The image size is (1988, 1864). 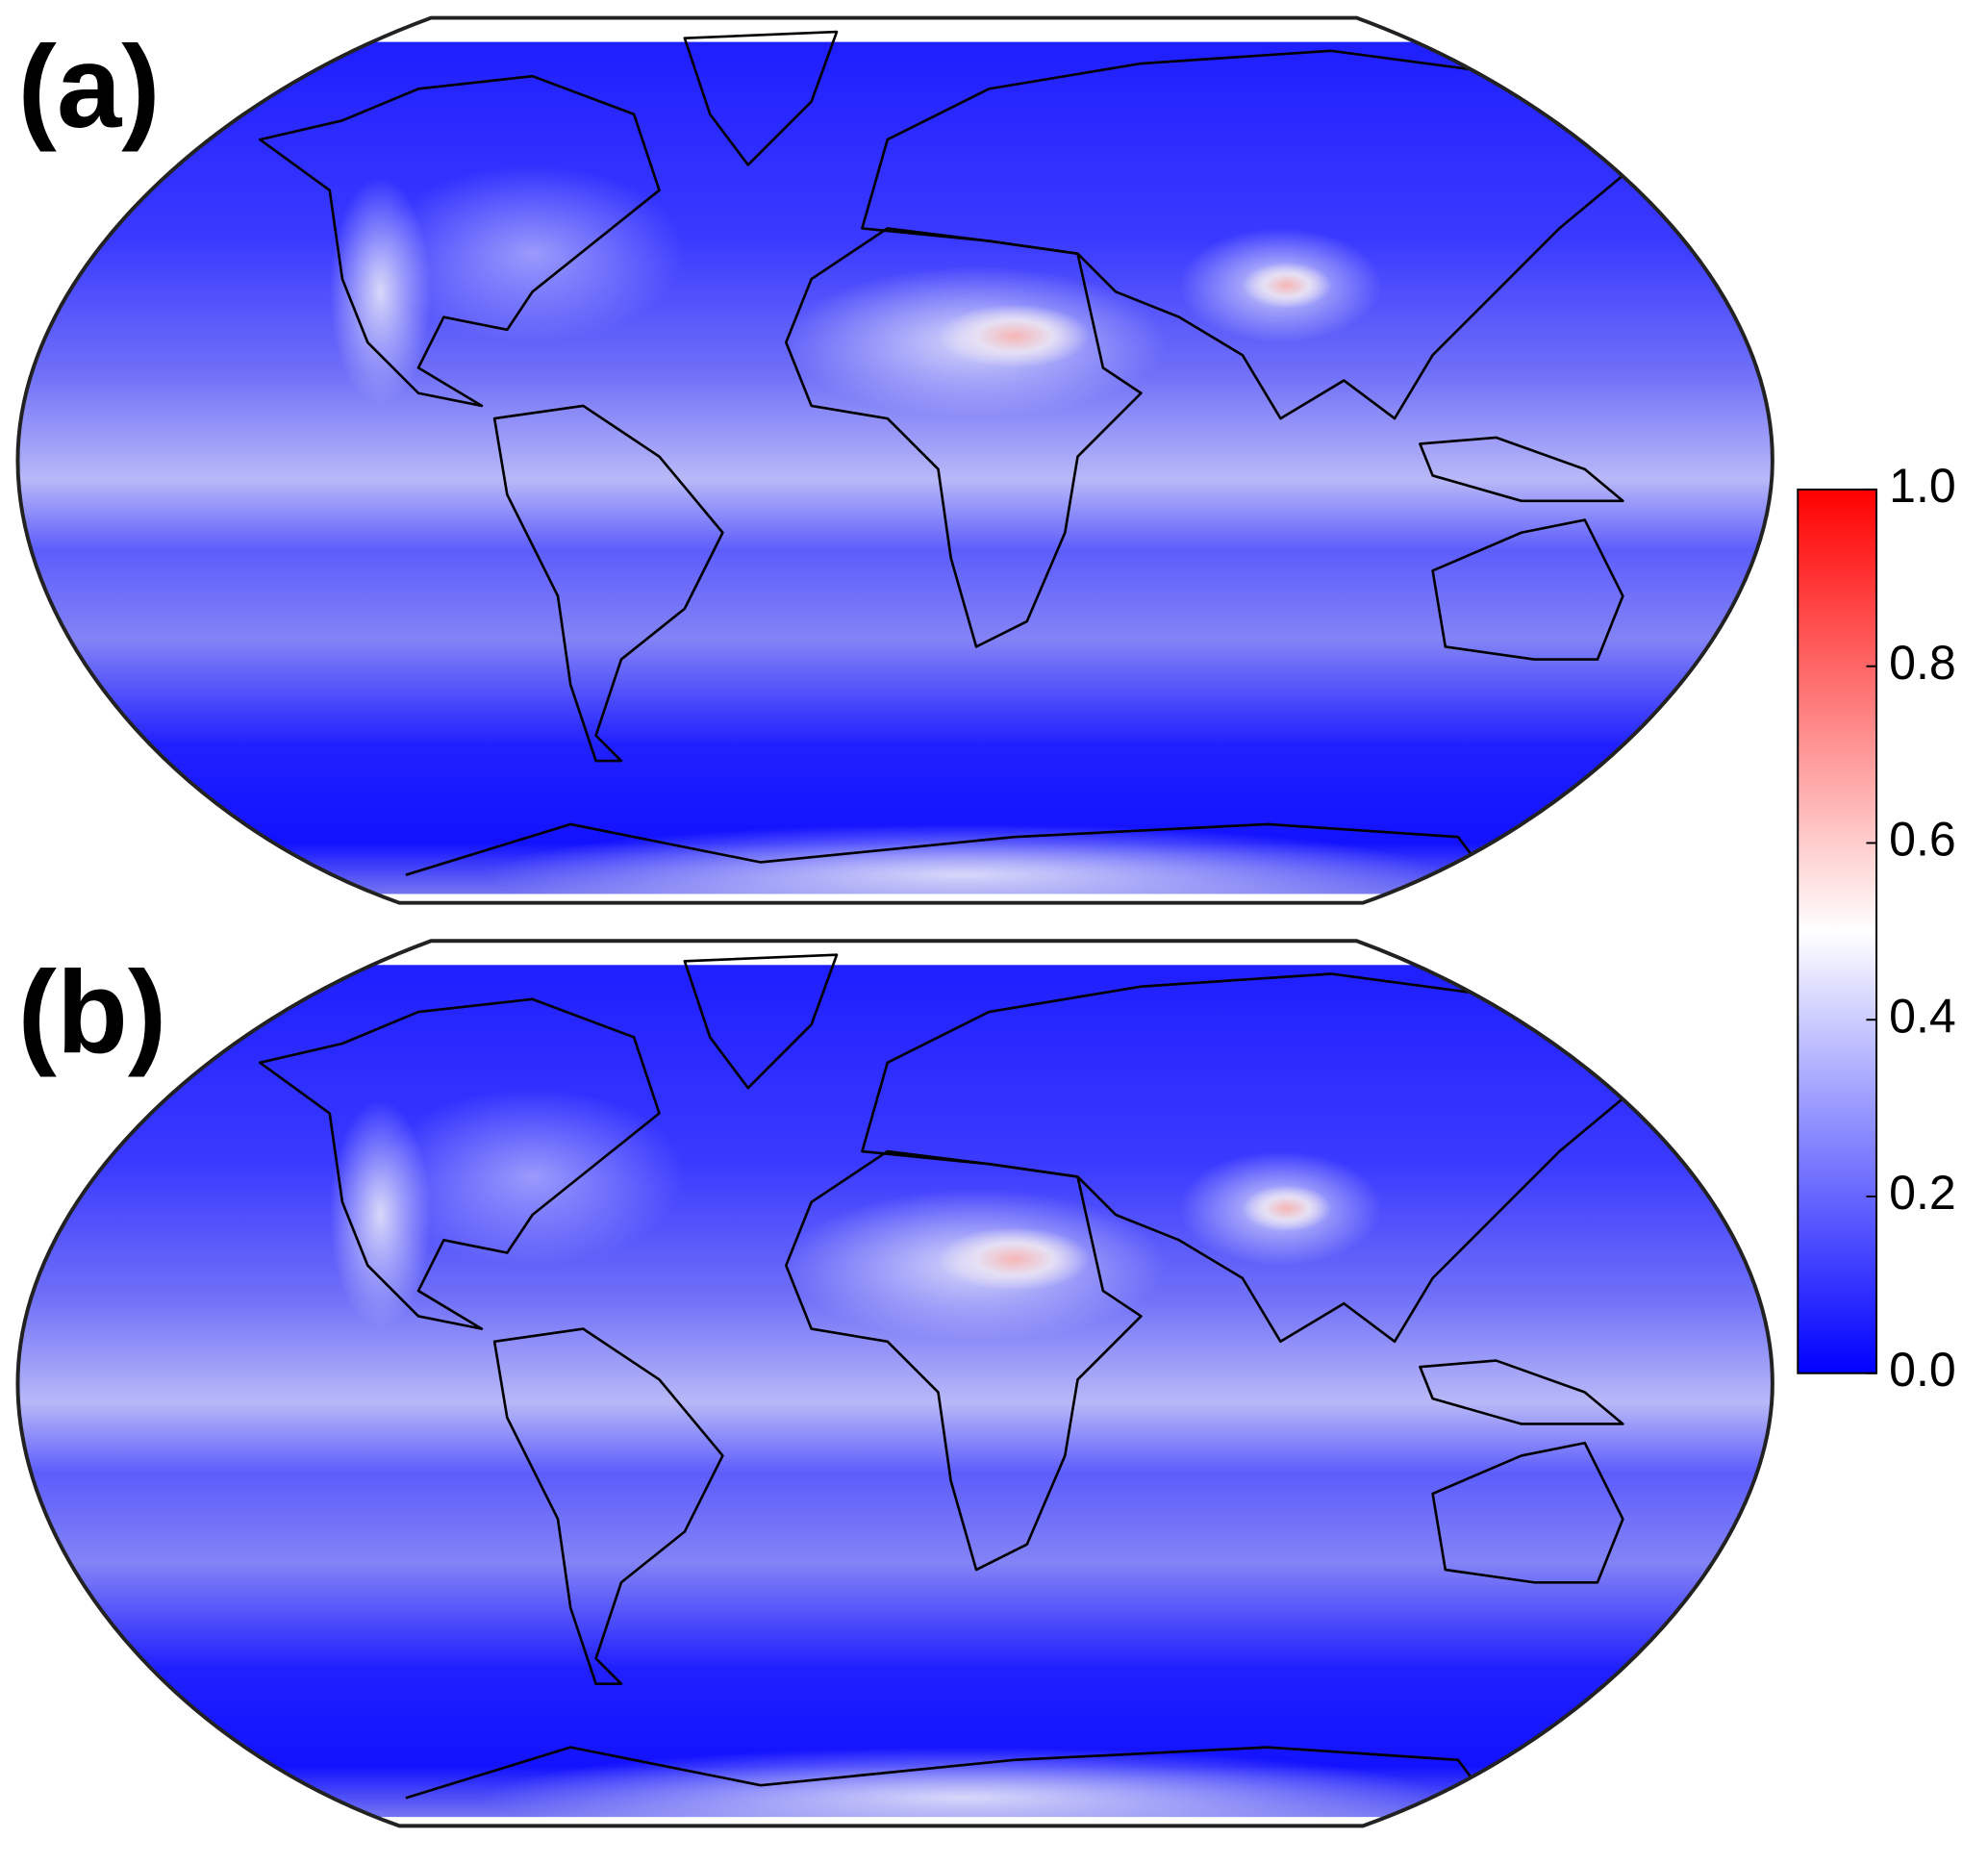 I want to click on panel-label: (a), so click(x=88, y=86).